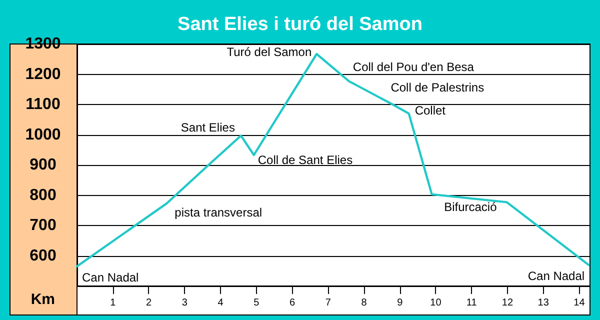  I want to click on annotation: Coll de Sant Elies, so click(305, 160).